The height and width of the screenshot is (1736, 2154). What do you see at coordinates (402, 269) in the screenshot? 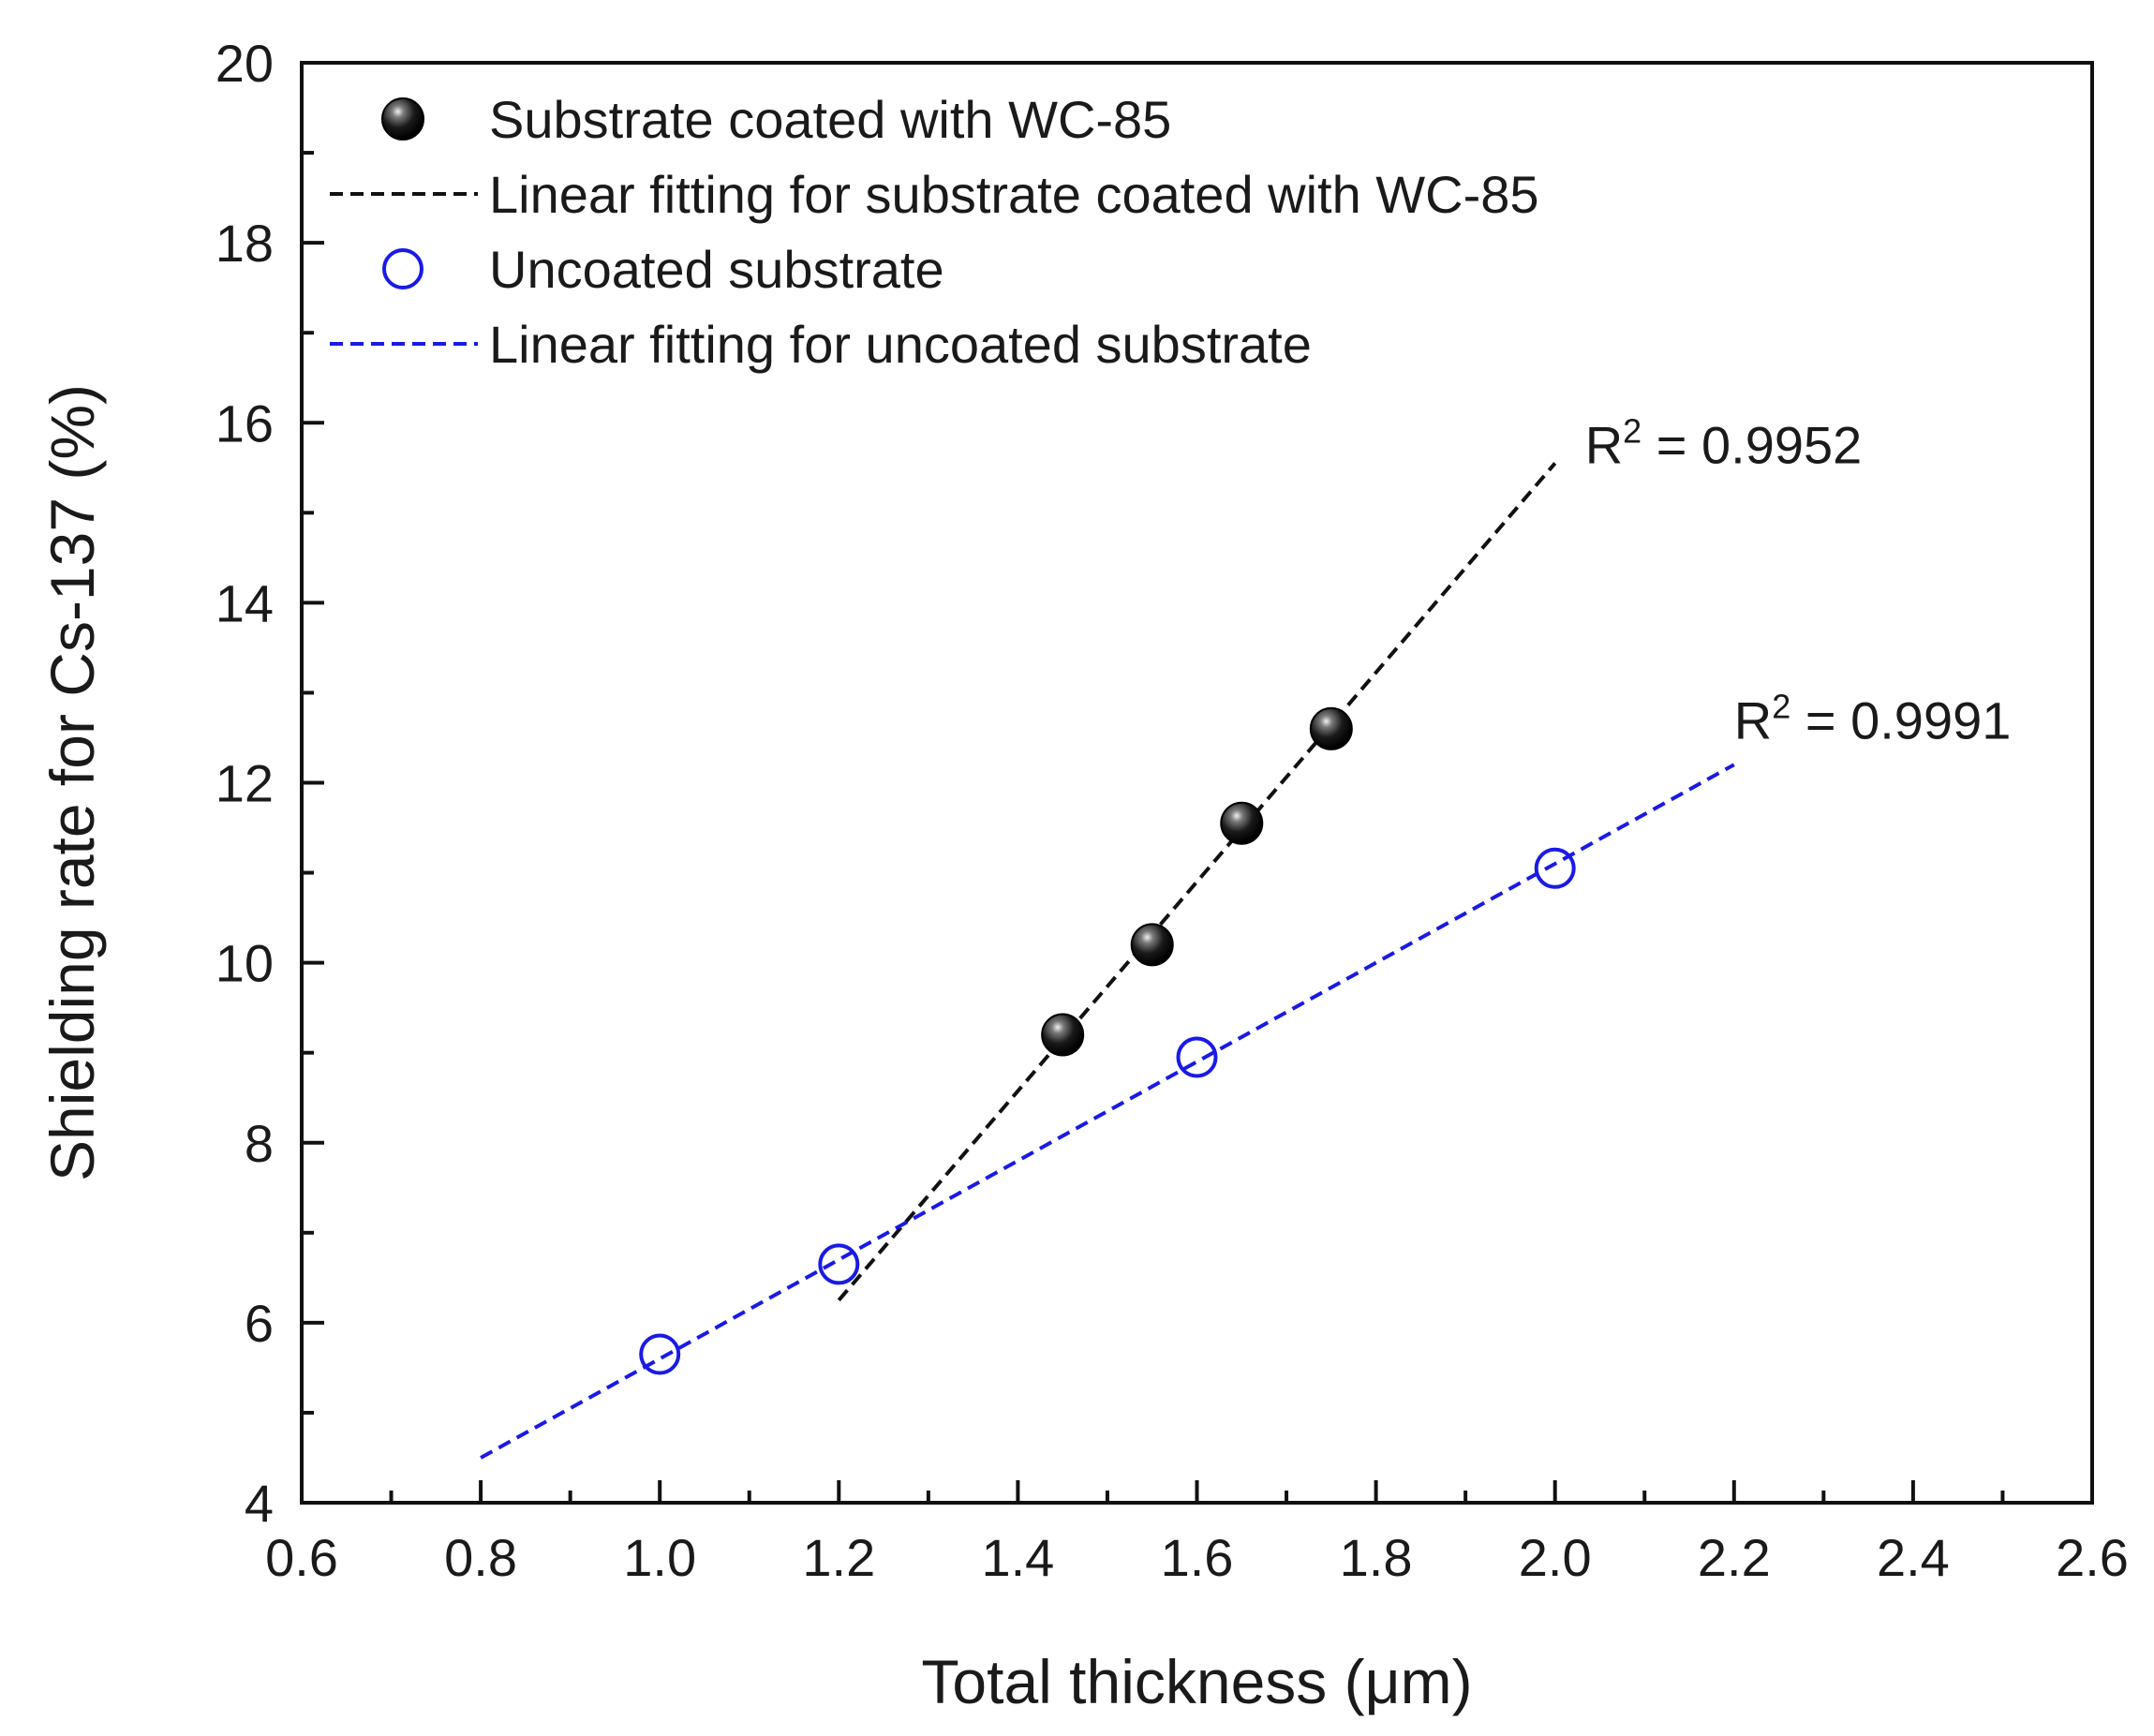
I see `legend-swatch-circle` at bounding box center [402, 269].